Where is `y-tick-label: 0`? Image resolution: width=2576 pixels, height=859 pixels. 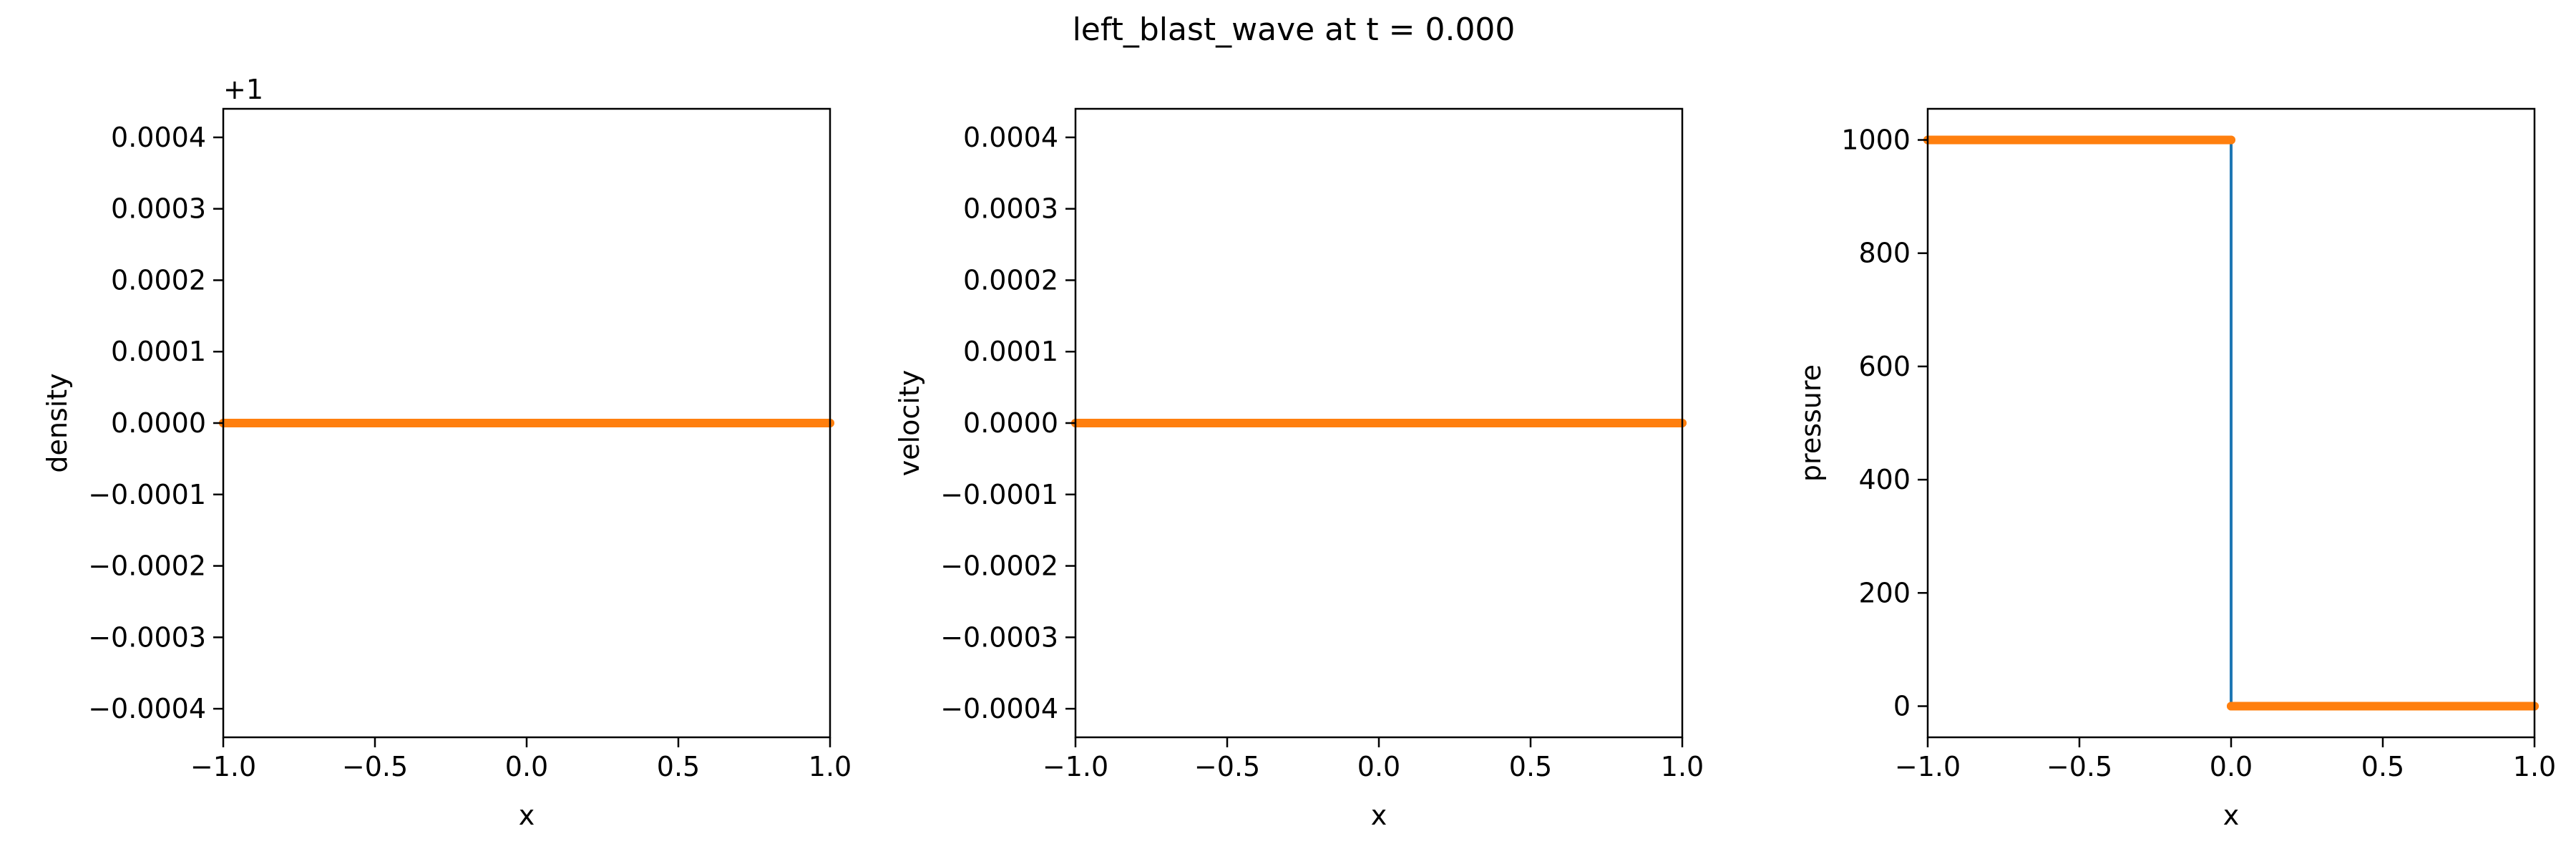
y-tick-label: 0 is located at coordinates (1902, 706).